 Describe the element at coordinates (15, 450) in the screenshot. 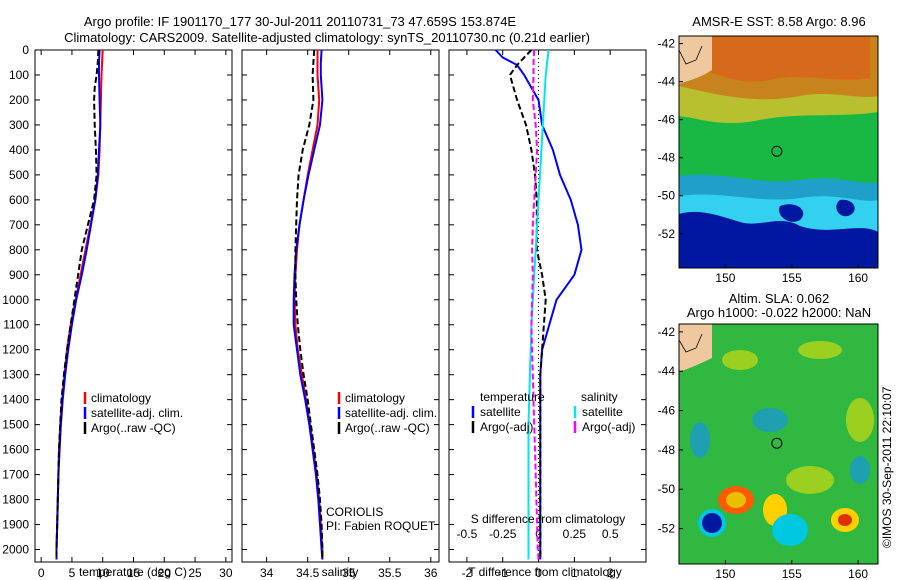

I see `depth-tick-label: 1600` at that location.